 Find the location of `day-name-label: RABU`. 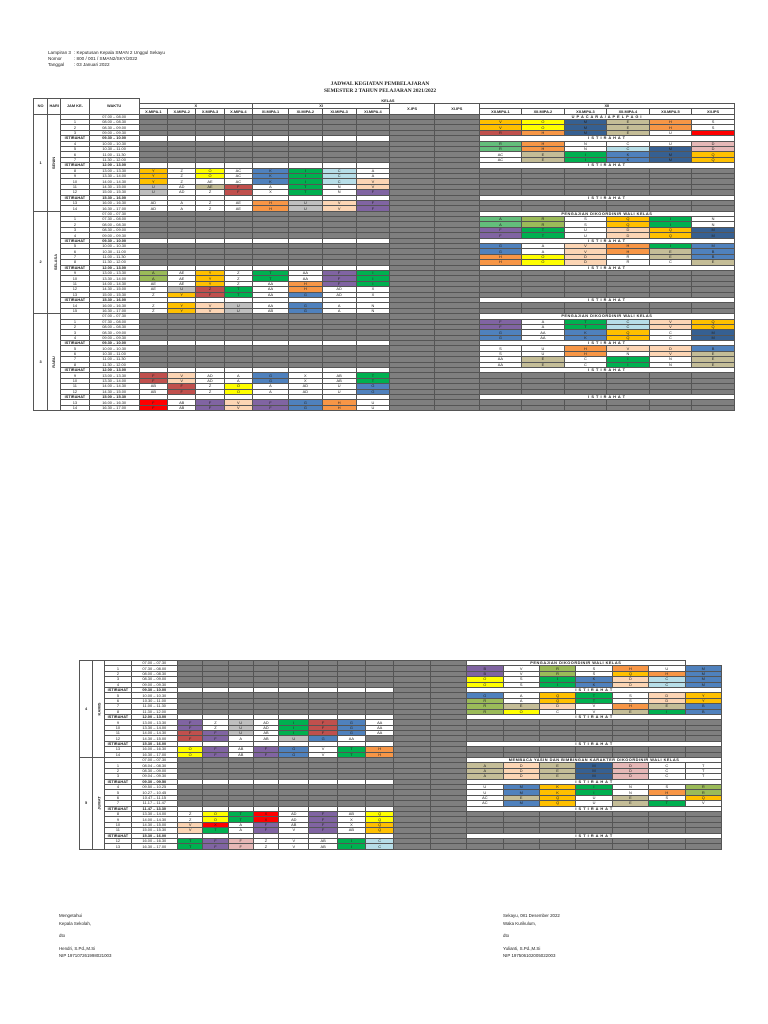

day-name-label: RABU is located at coordinates (54, 362).